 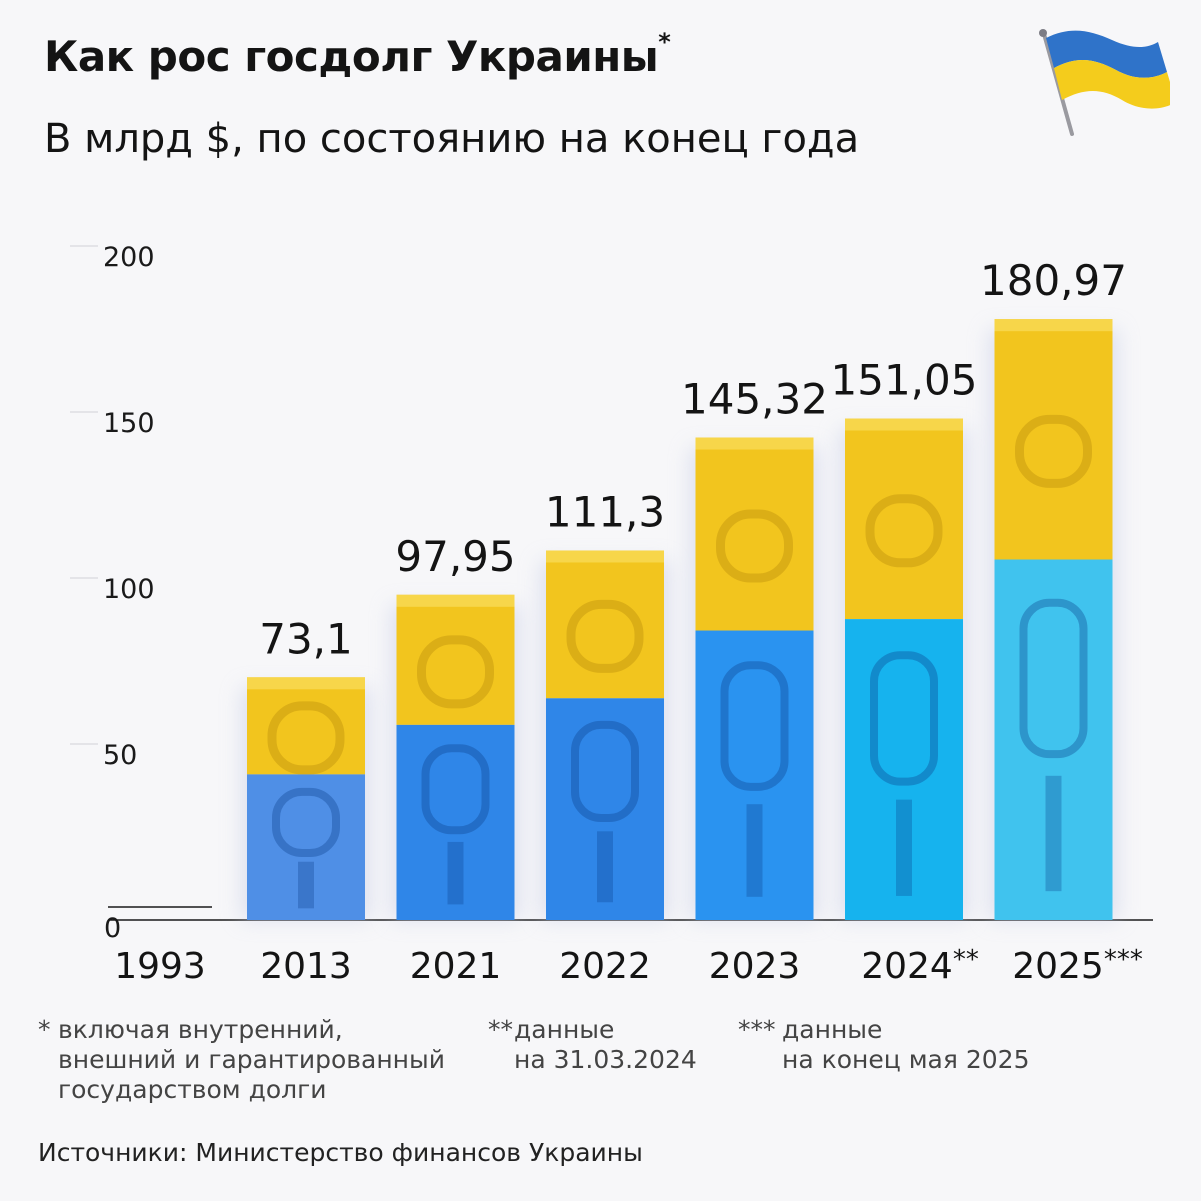 What do you see at coordinates (564, 1029) in the screenshot?
I see `footnote-2-line-1: данные` at bounding box center [564, 1029].